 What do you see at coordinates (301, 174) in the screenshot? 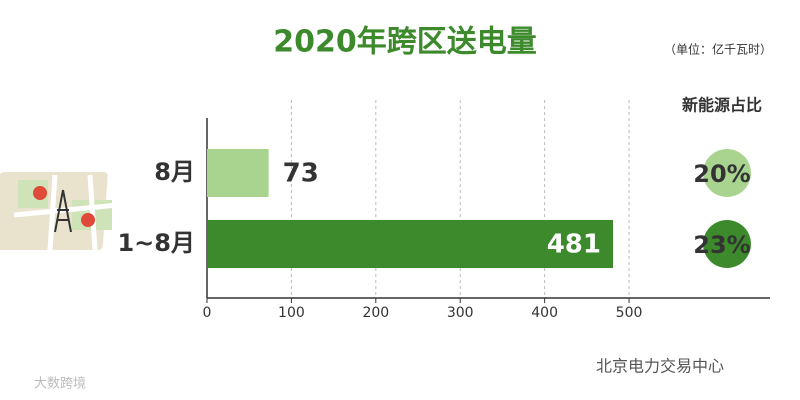
I see `value-label: 73` at bounding box center [301, 174].